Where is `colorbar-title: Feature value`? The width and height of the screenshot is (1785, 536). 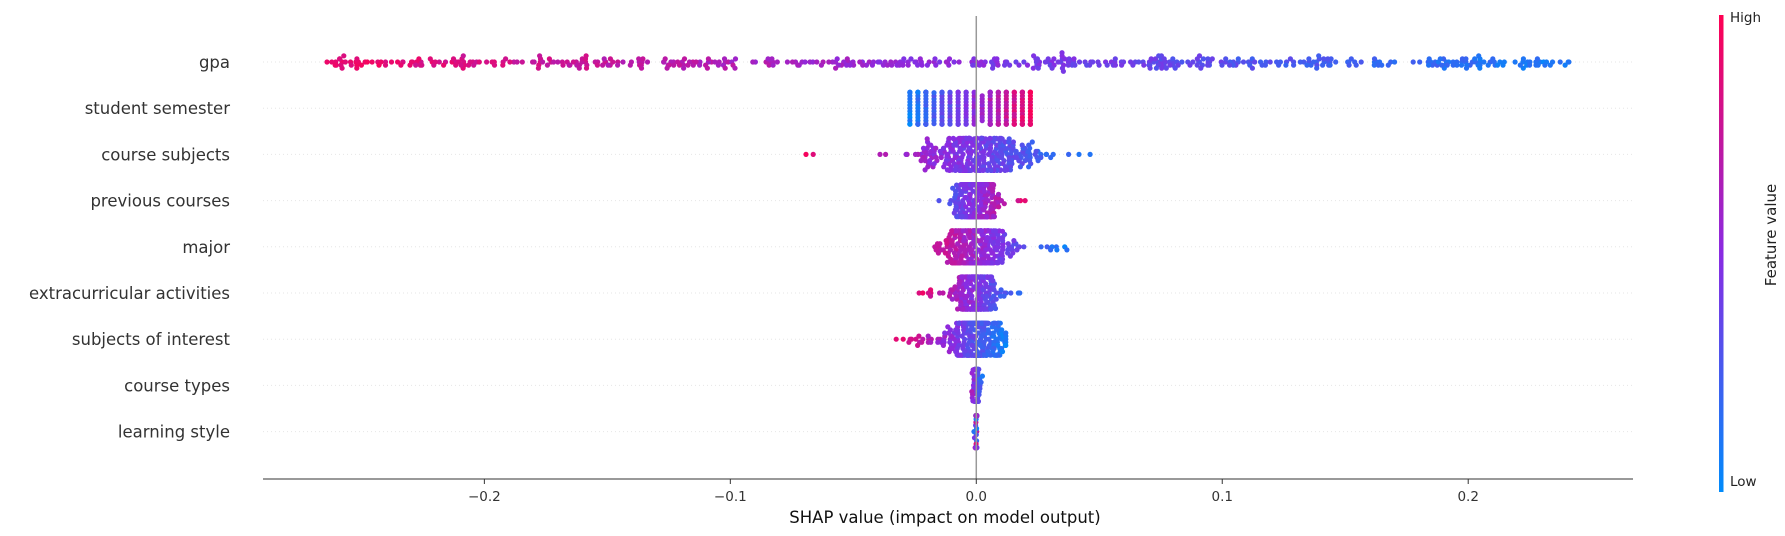 colorbar-title: Feature value is located at coordinates (1771, 235).